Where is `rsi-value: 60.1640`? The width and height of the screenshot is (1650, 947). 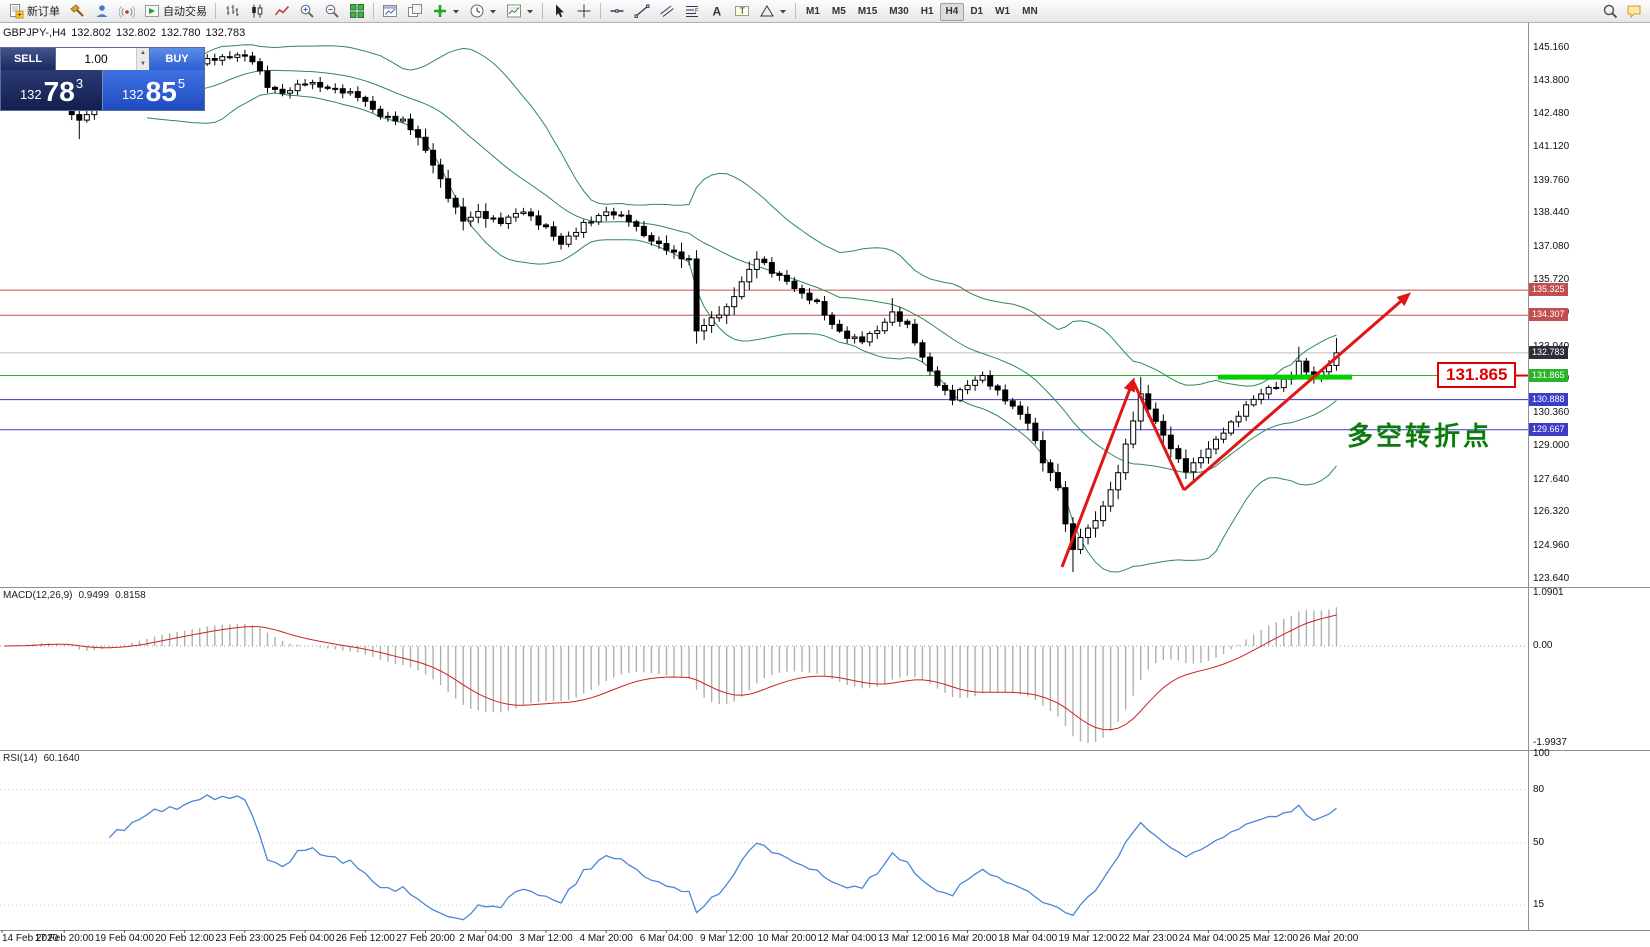
rsi-value: 60.1640 is located at coordinates (61, 758).